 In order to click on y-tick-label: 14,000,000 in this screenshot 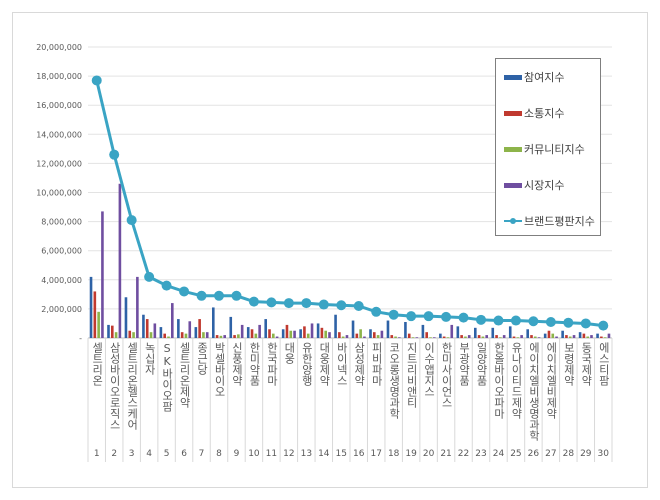, I will do `click(59, 134)`.